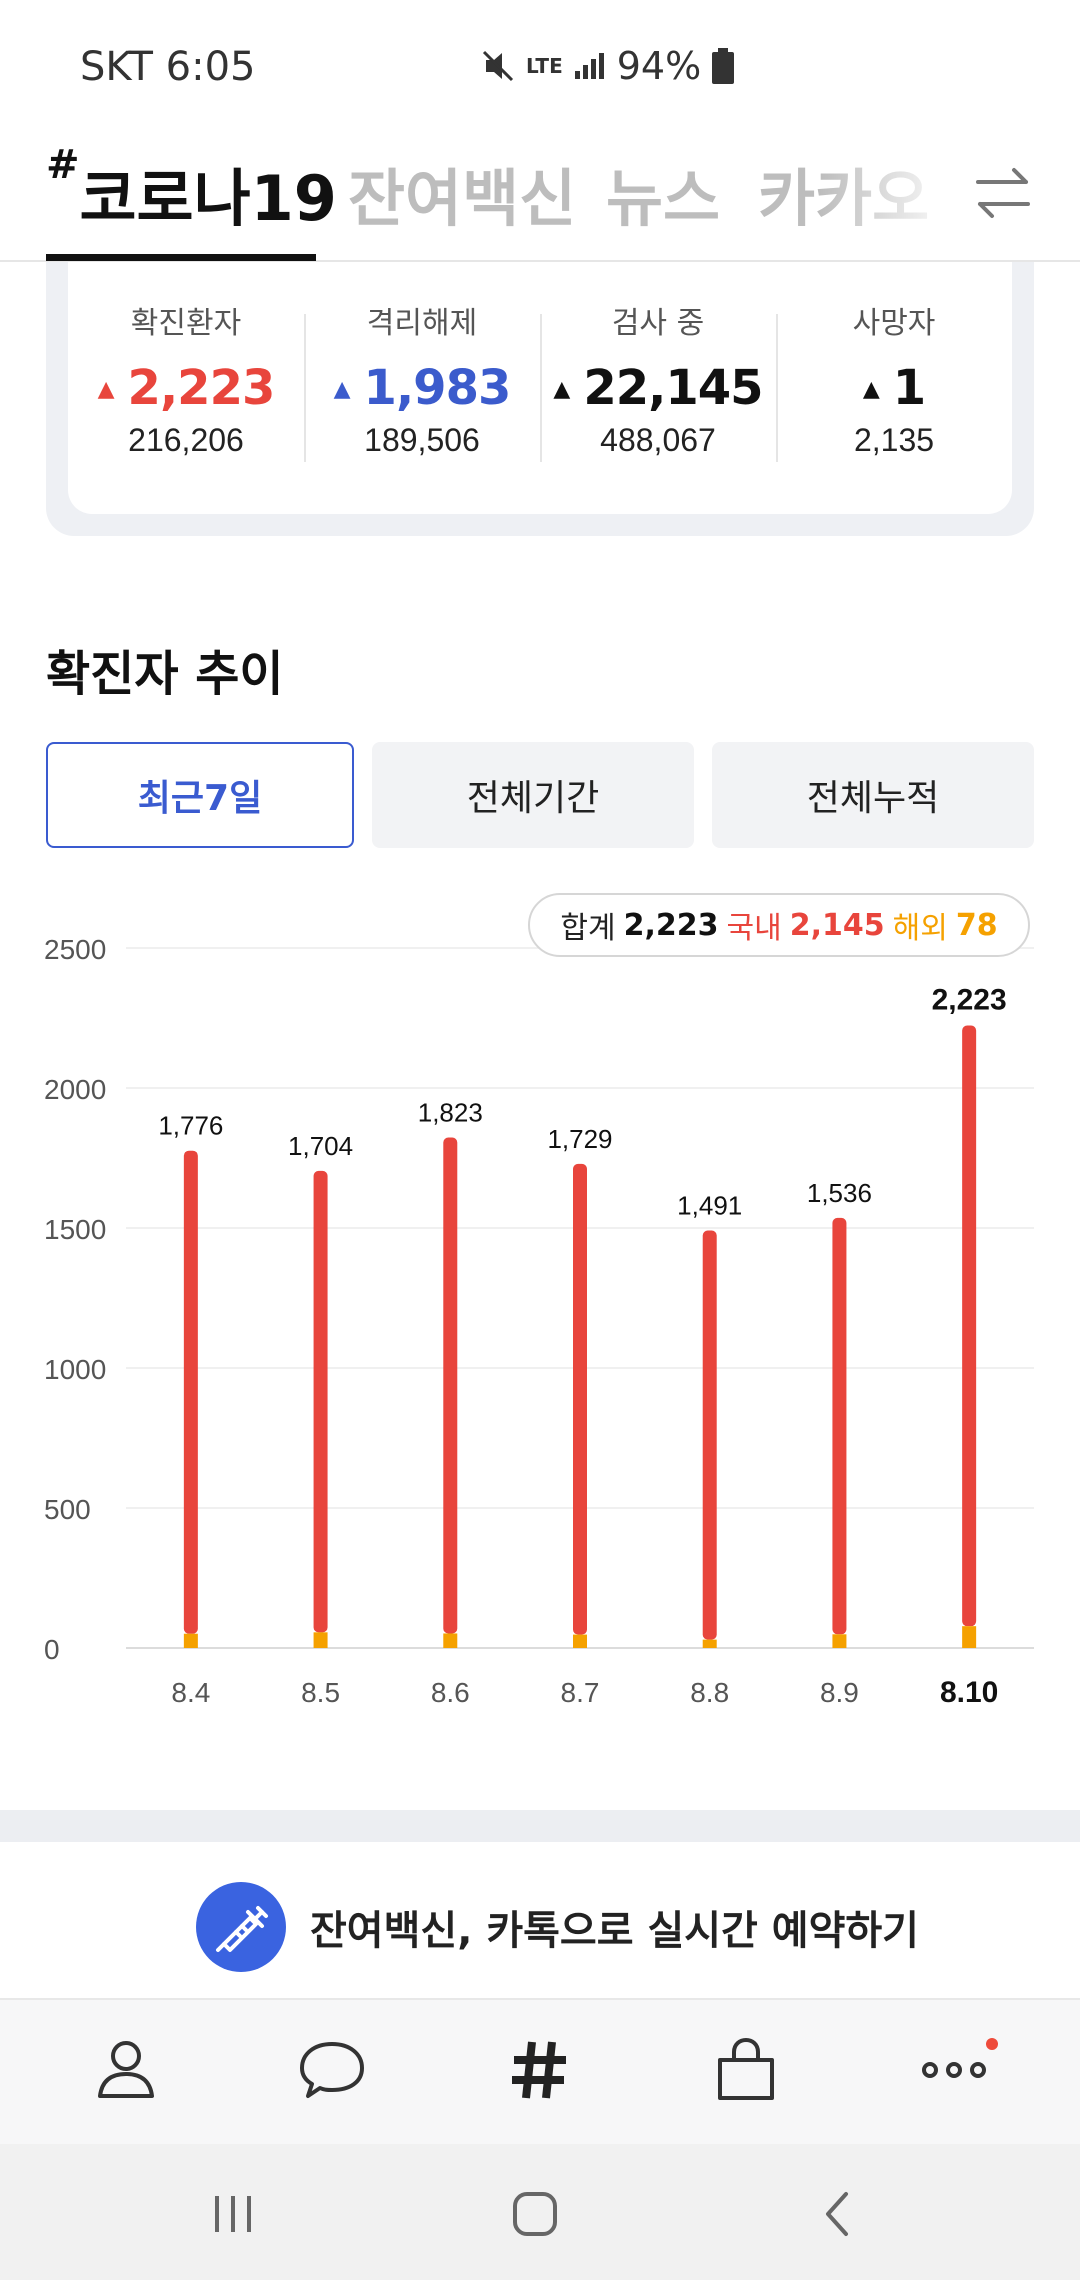  I want to click on stat-value: ▲ 22,145, so click(658, 388).